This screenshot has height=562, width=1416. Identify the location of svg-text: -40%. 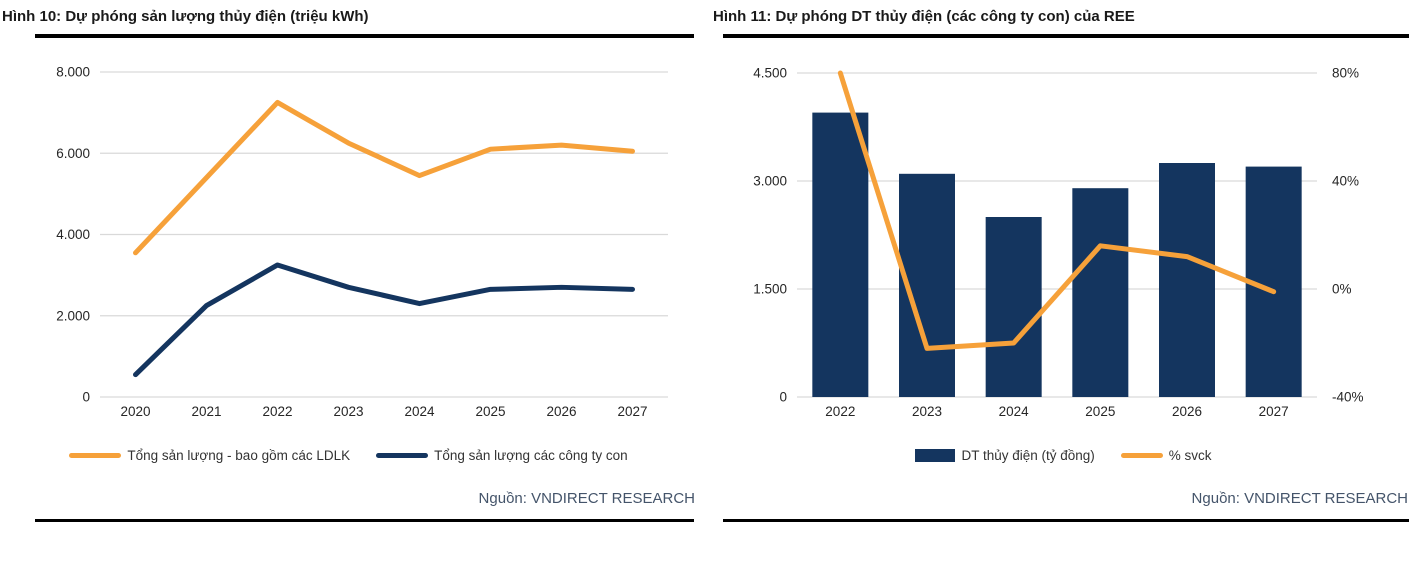
(1348, 397).